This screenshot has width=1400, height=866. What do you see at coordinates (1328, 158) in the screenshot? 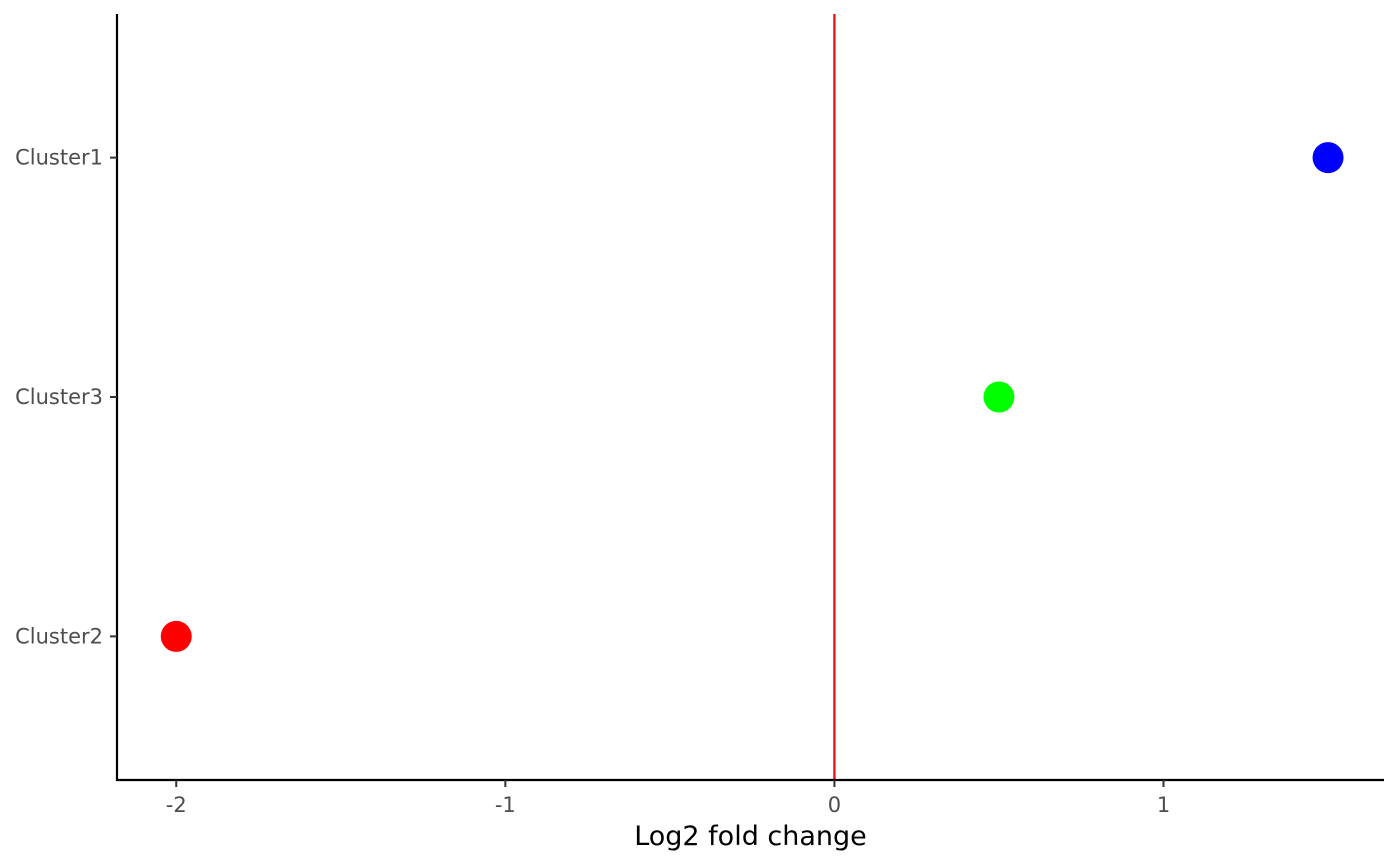
I see `data-point-cluster1` at bounding box center [1328, 158].